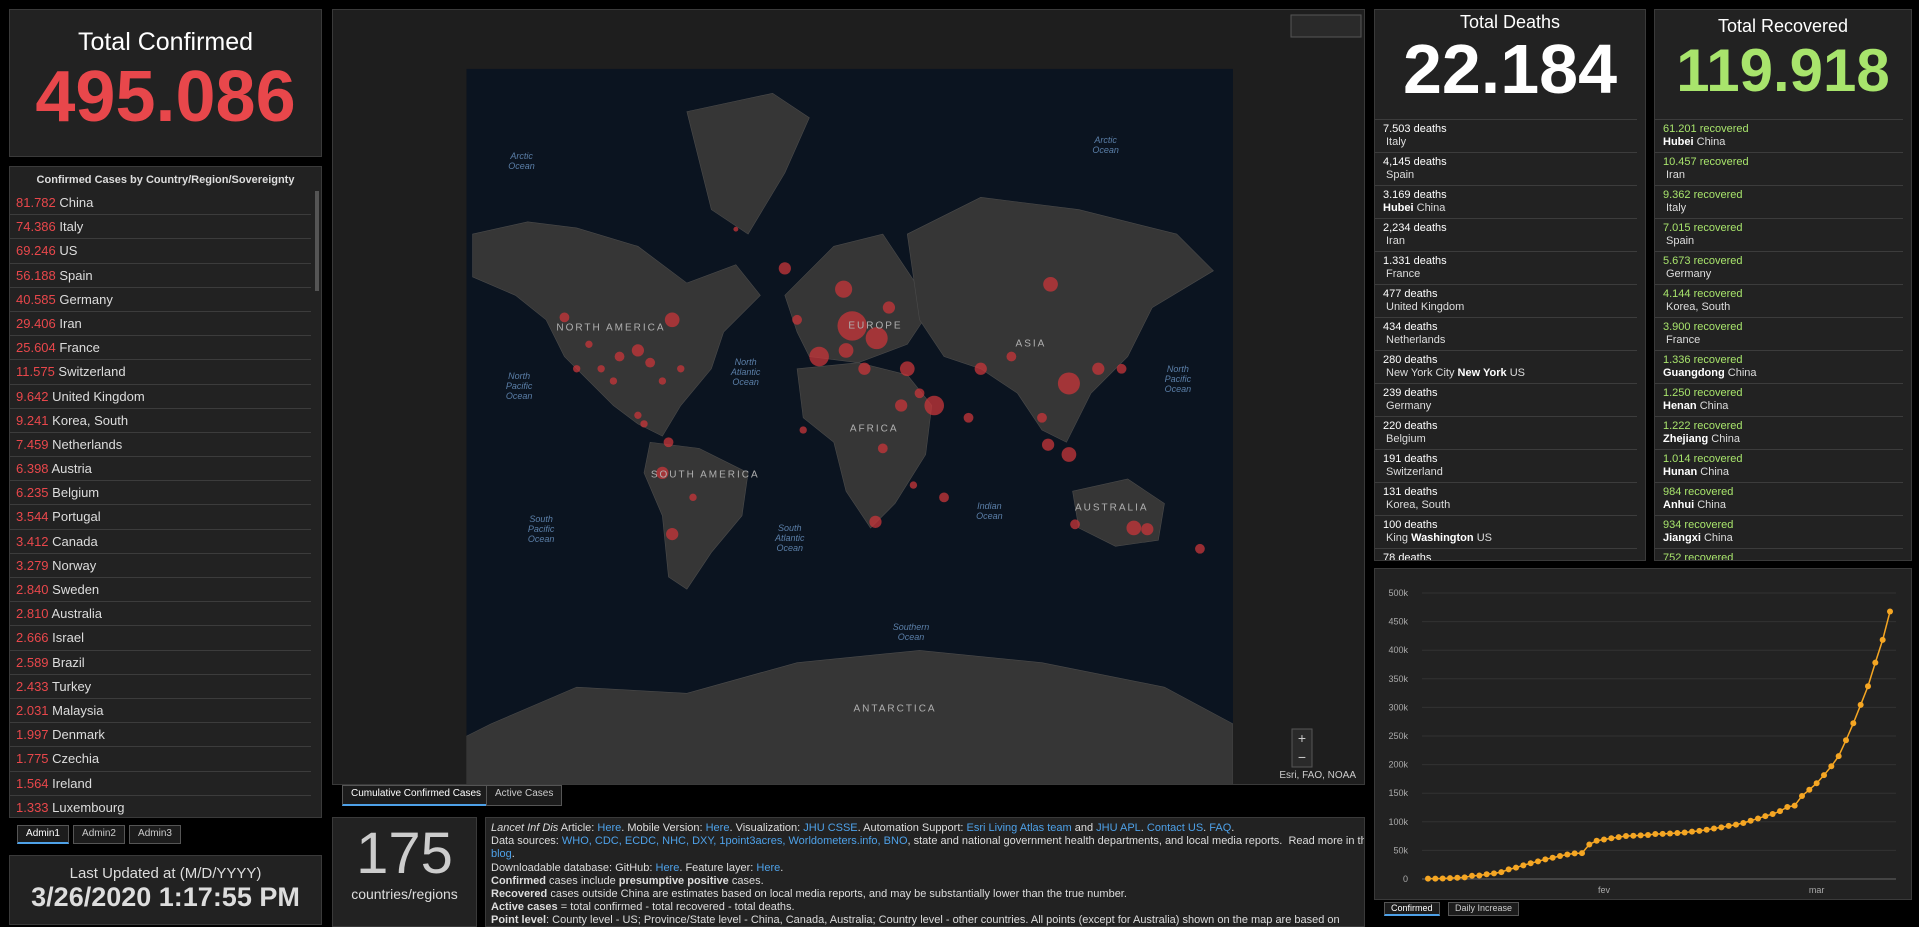 The height and width of the screenshot is (927, 1919). I want to click on list-row: 191 deaths Switzerland, so click(1506, 466).